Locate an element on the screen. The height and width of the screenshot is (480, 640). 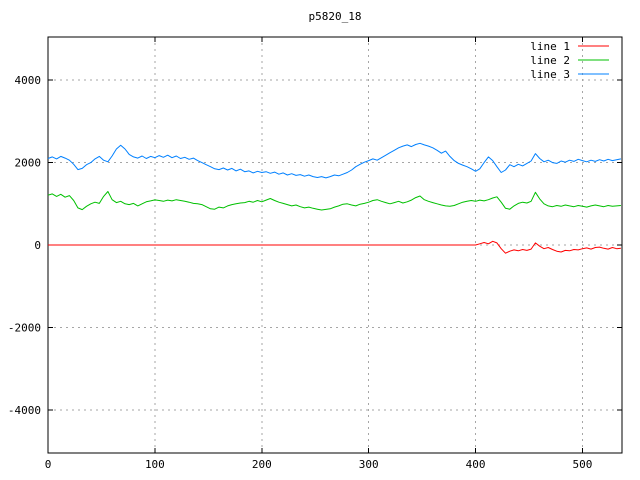
x-tick-label: 500 is located at coordinates (583, 464).